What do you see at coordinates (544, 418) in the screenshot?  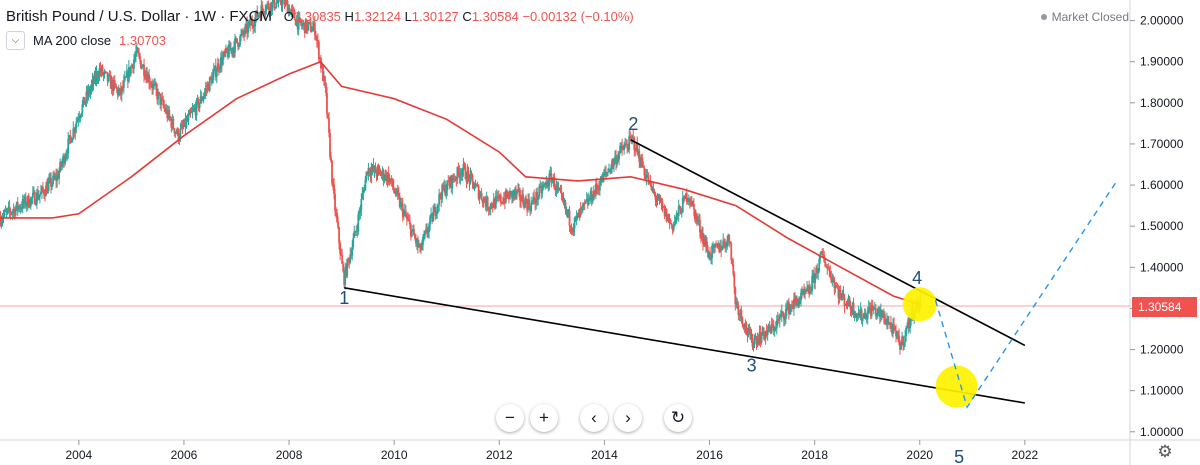 I see `zoom-in-button: +` at bounding box center [544, 418].